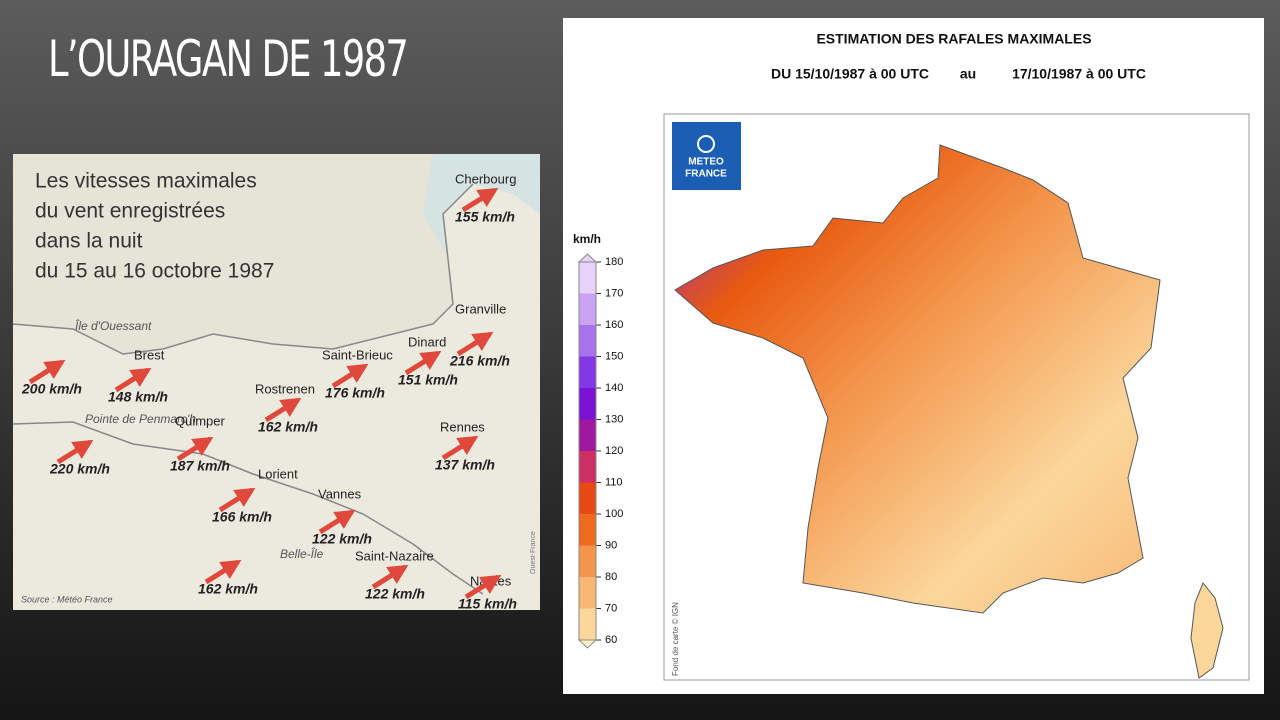 Image resolution: width=1280 pixels, height=720 pixels. What do you see at coordinates (614, 325) in the screenshot?
I see `legend-label: 160` at bounding box center [614, 325].